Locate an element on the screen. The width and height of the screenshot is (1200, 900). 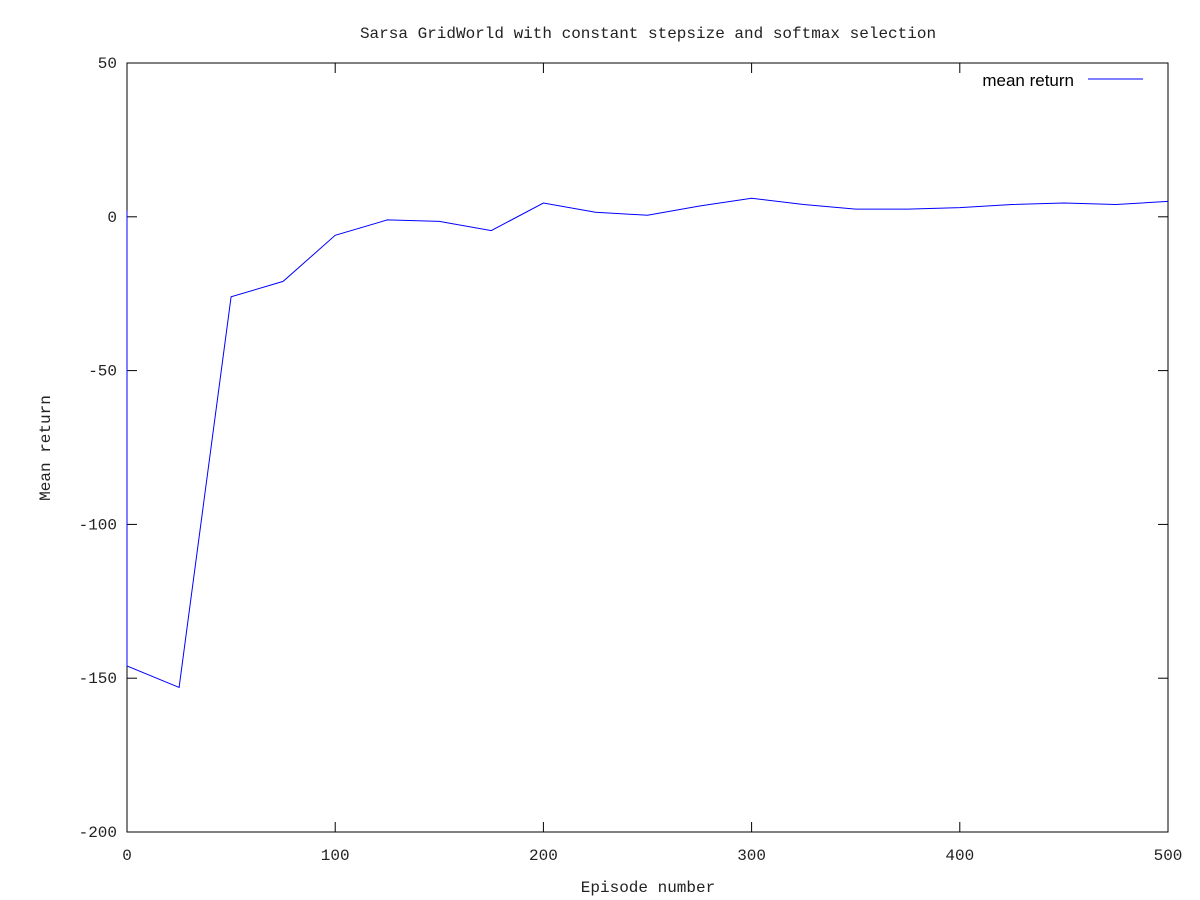
x-tick-label: 0 is located at coordinates (127, 856).